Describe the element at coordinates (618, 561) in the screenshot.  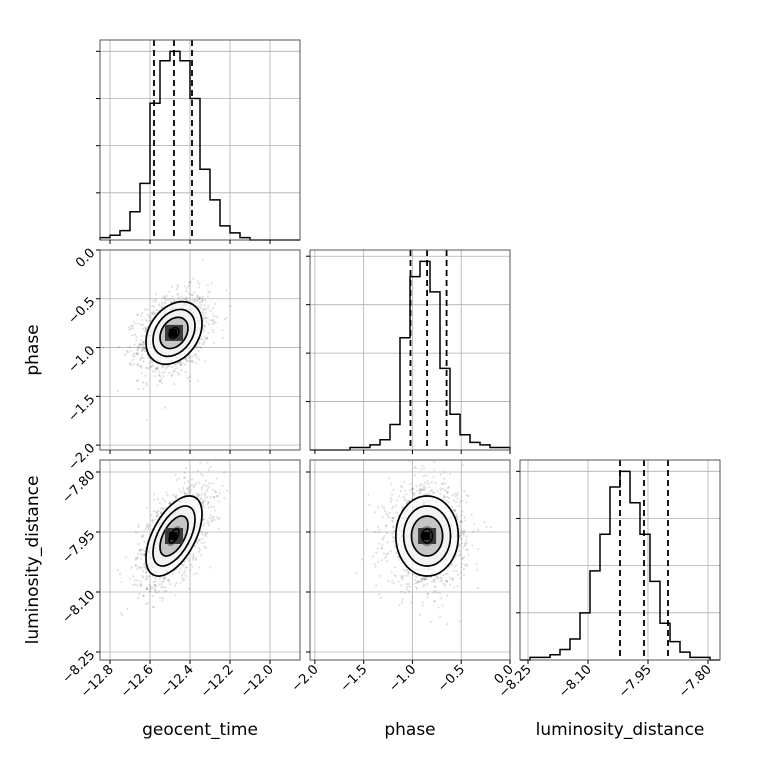
I see `histogram-panel-luminosity_distance` at that location.